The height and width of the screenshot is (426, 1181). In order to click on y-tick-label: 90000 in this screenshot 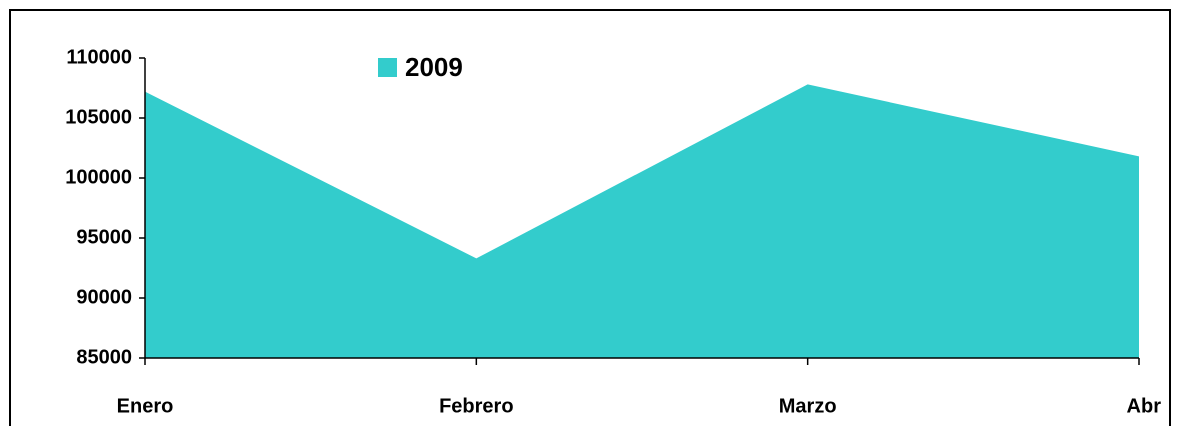, I will do `click(104, 297)`.